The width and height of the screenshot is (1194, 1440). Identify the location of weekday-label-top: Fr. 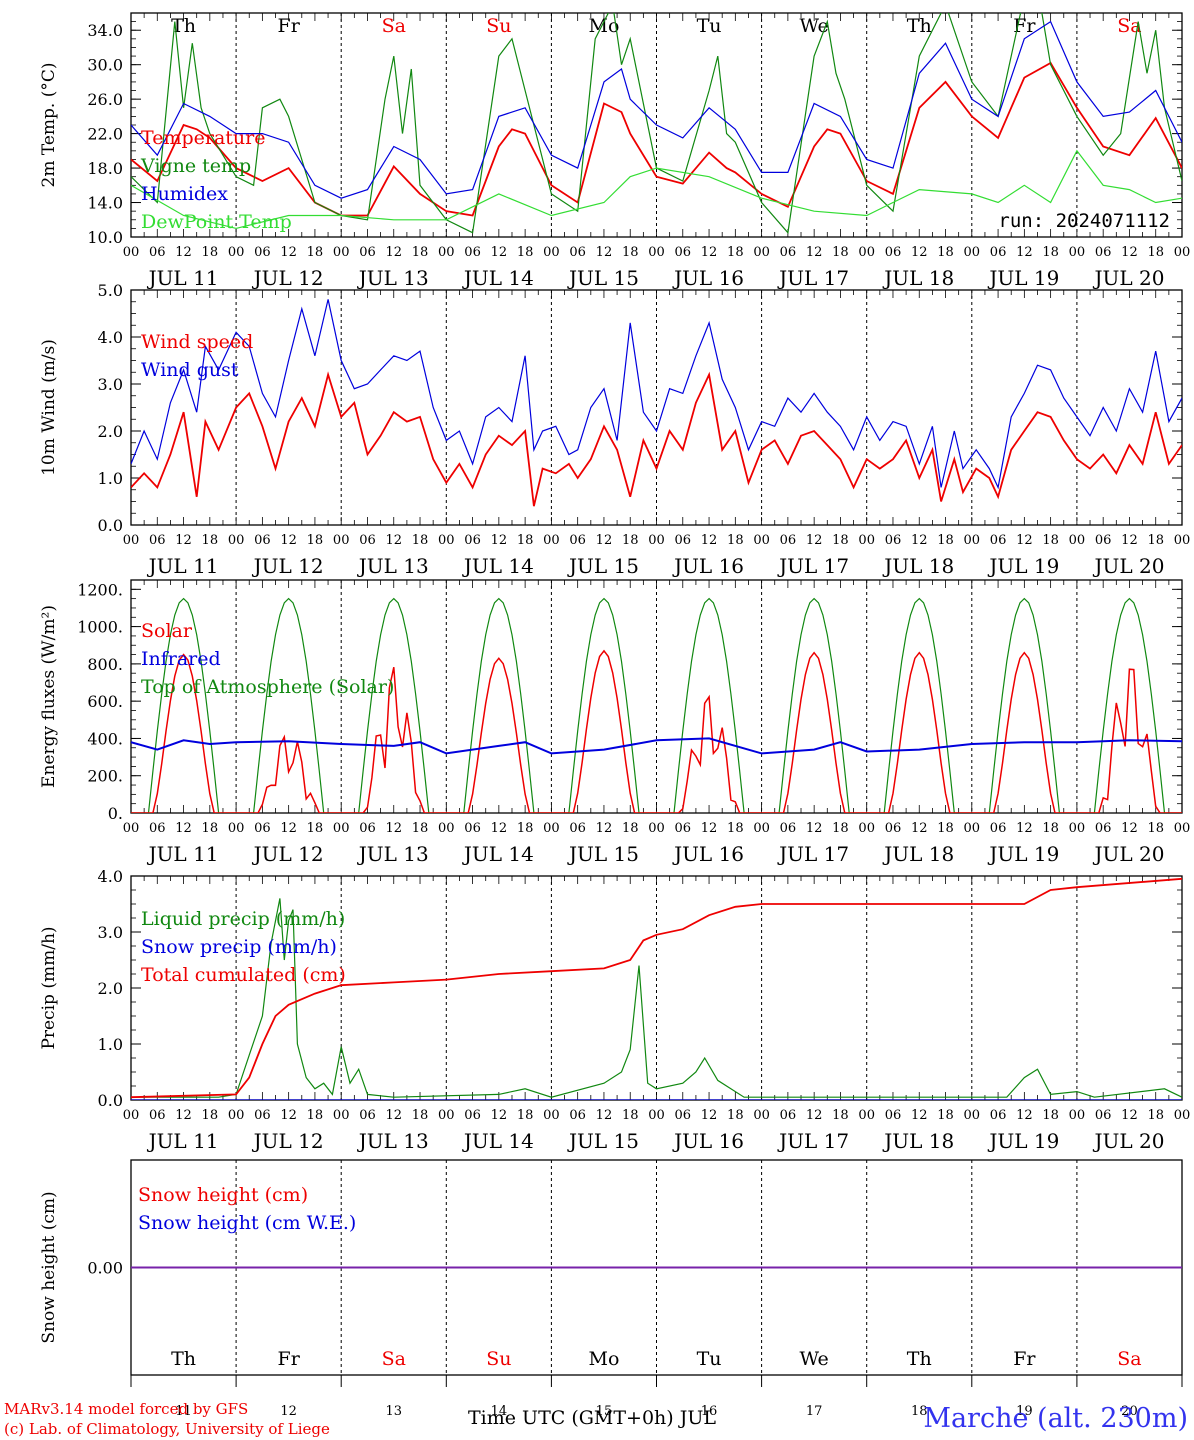
(289, 26).